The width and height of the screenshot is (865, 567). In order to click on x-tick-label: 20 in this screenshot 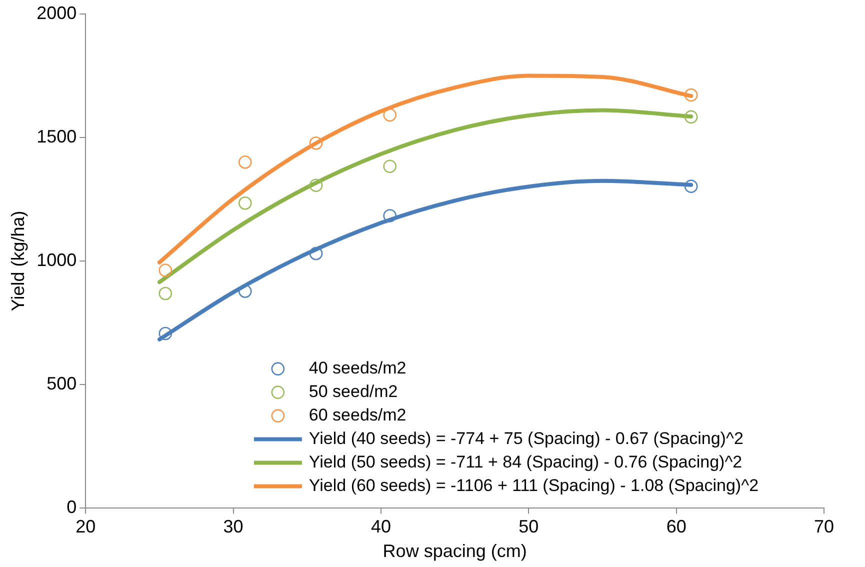, I will do `click(86, 526)`.